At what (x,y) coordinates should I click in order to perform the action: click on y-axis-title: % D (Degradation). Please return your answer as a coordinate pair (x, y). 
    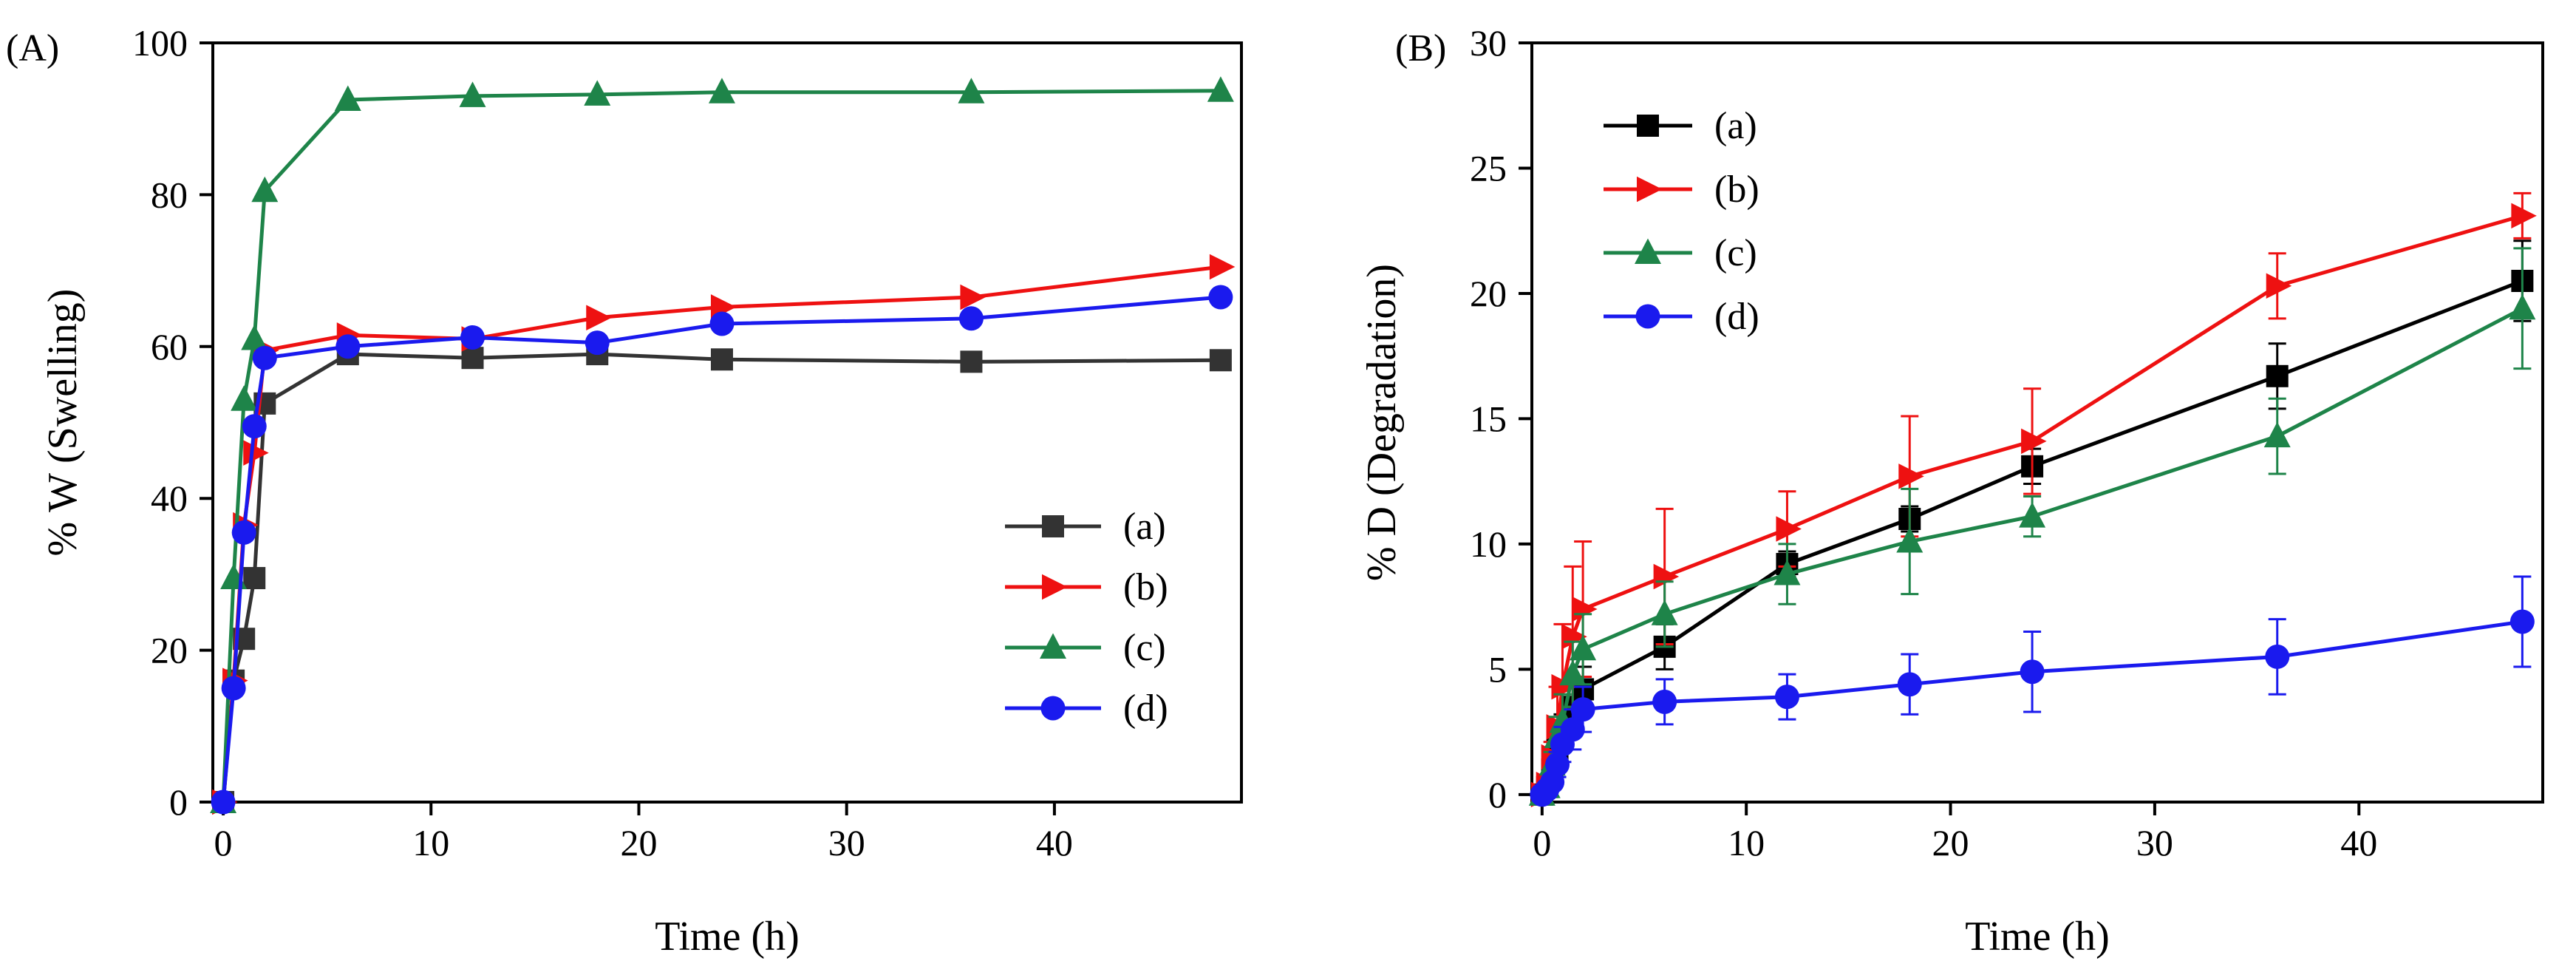
    Looking at the image, I should click on (1382, 422).